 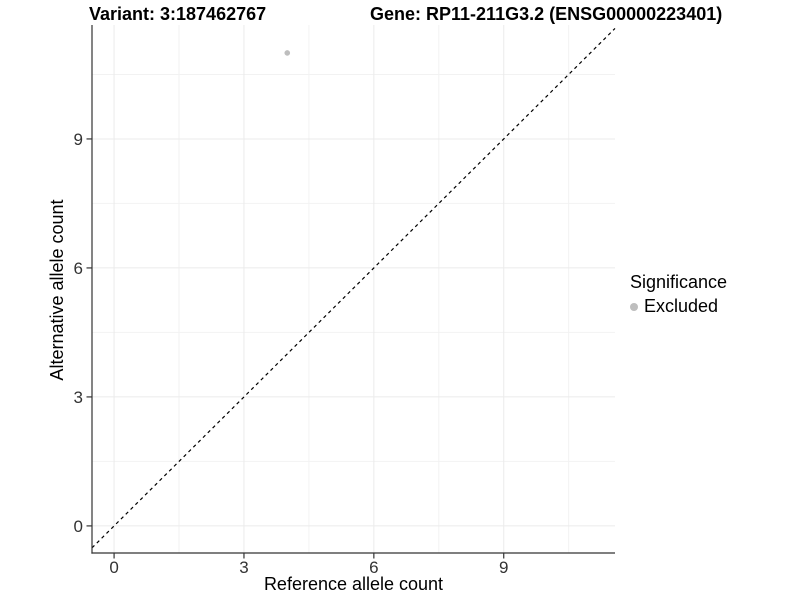 I want to click on x-axis-title: Reference allele count, so click(x=353, y=584).